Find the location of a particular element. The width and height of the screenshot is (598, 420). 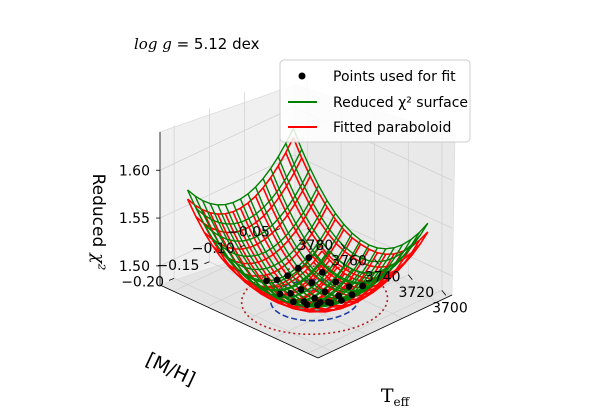

chi2-tick-label: 1.50 is located at coordinates (134, 267).